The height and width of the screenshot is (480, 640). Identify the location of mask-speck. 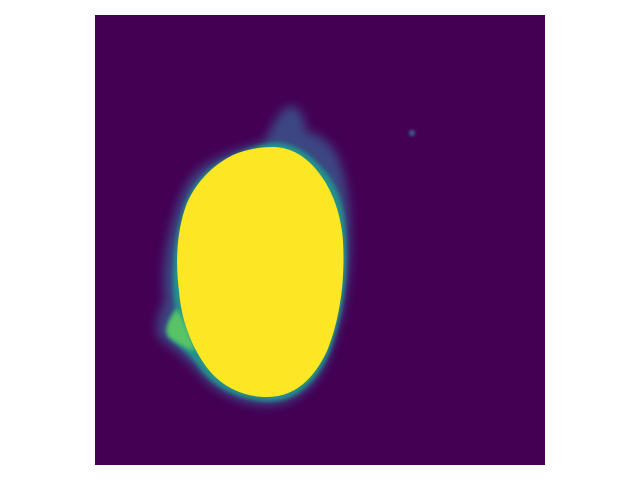
(412, 133).